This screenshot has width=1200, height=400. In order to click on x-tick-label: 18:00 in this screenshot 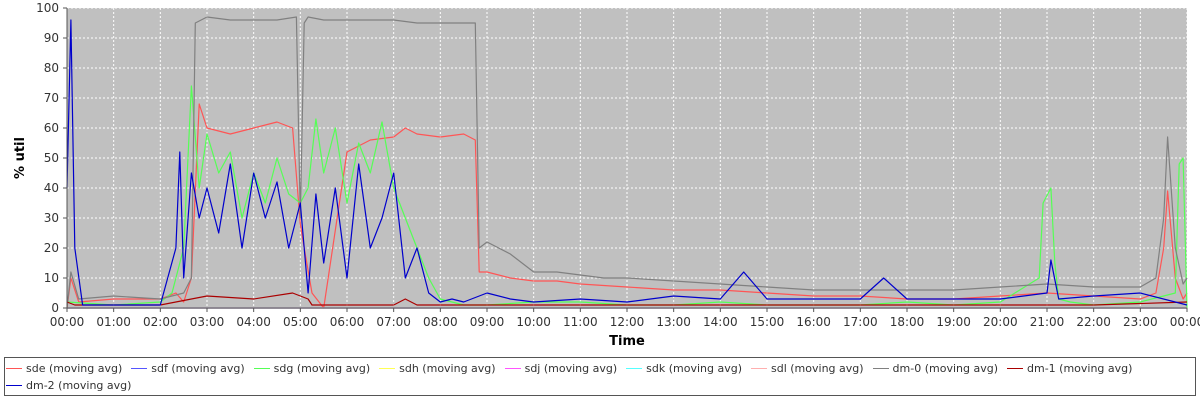, I will do `click(907, 322)`.